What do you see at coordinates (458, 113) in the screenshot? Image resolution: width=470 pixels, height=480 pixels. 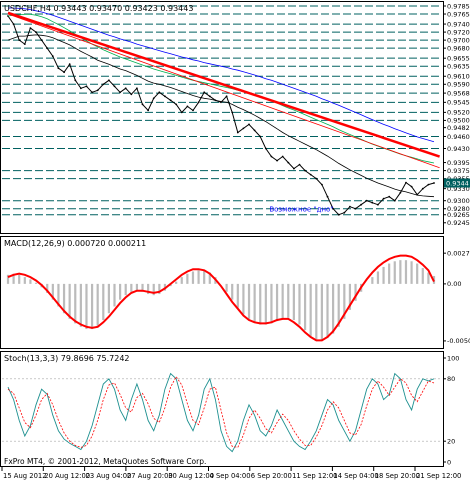 I see `price-tick-label: 0.9520` at bounding box center [458, 113].